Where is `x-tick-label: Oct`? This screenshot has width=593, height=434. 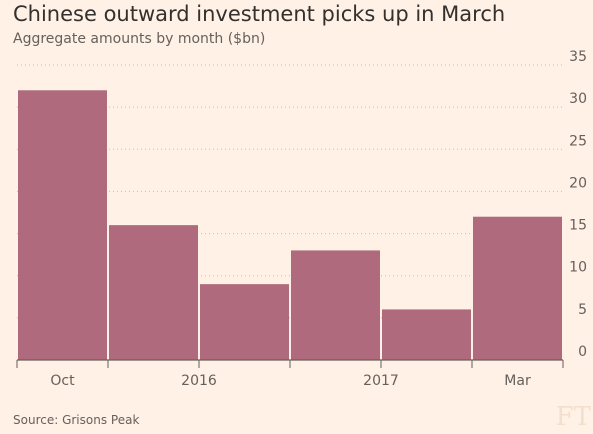
x-tick-label: Oct is located at coordinates (62, 381).